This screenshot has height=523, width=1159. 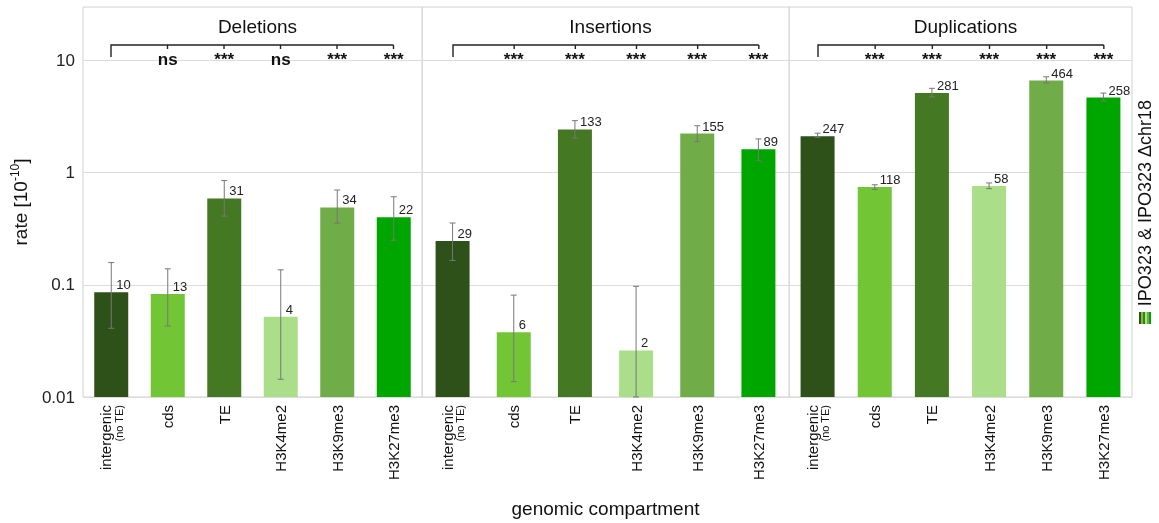 What do you see at coordinates (770, 142) in the screenshot?
I see `annotation: 89` at bounding box center [770, 142].